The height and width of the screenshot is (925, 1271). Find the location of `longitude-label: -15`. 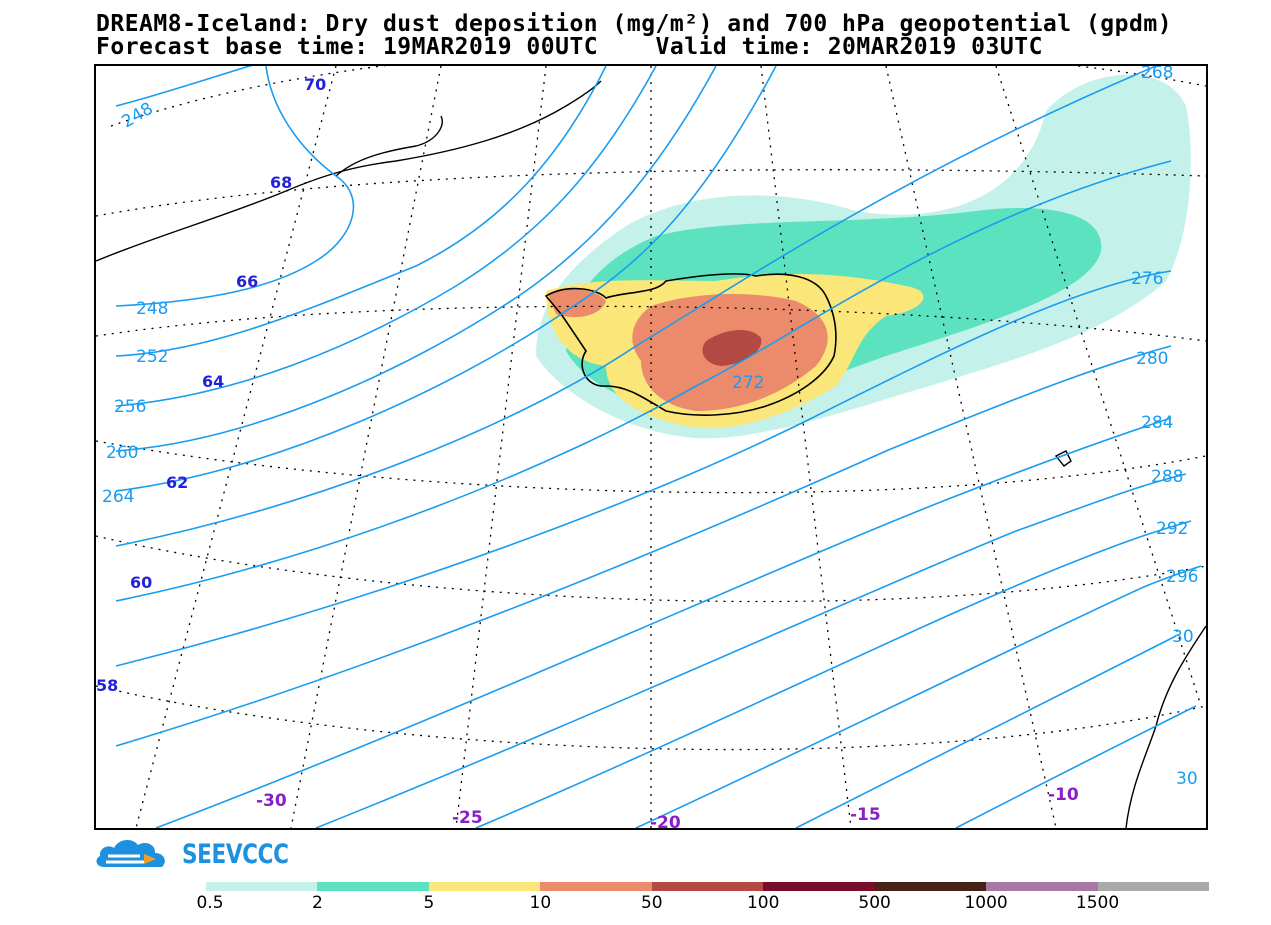

longitude-label: -15 is located at coordinates (865, 815).